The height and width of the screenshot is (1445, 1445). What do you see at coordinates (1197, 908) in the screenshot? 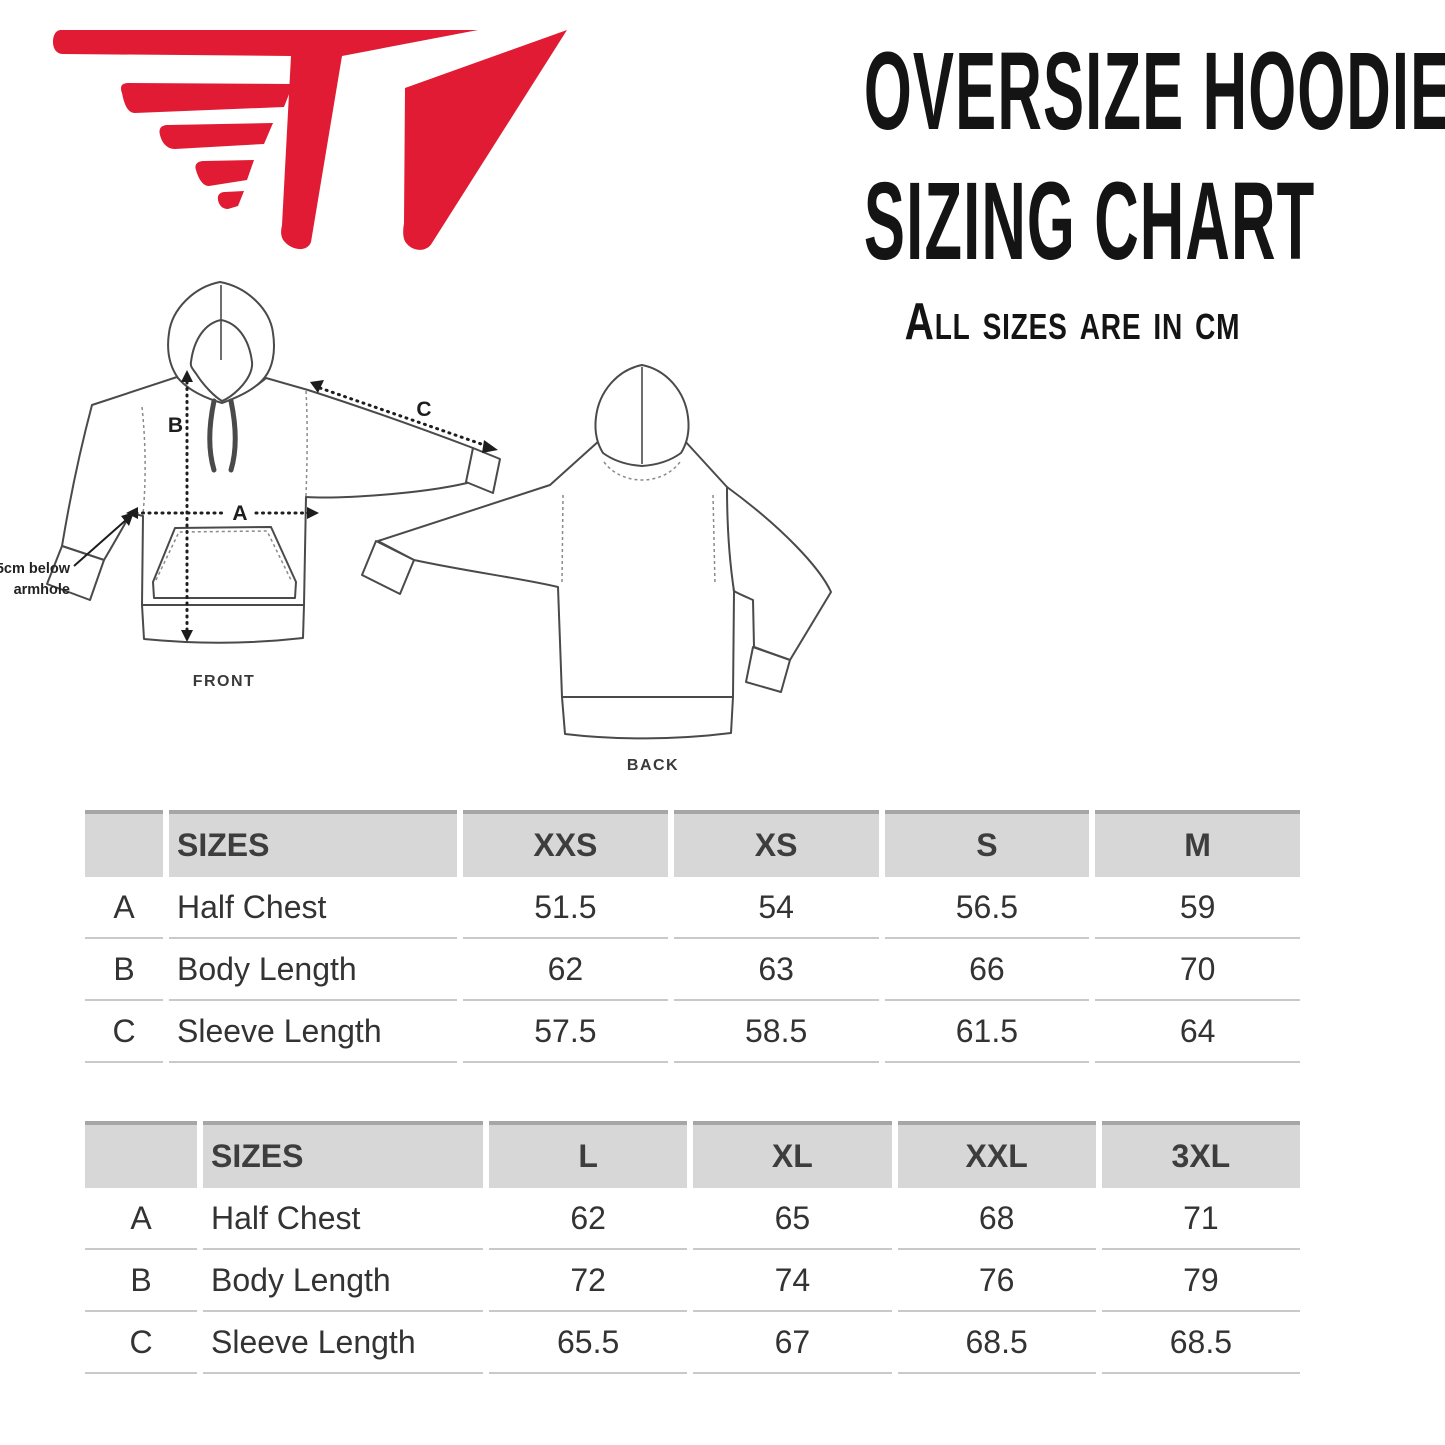
I see `cell-value: 59` at bounding box center [1197, 908].